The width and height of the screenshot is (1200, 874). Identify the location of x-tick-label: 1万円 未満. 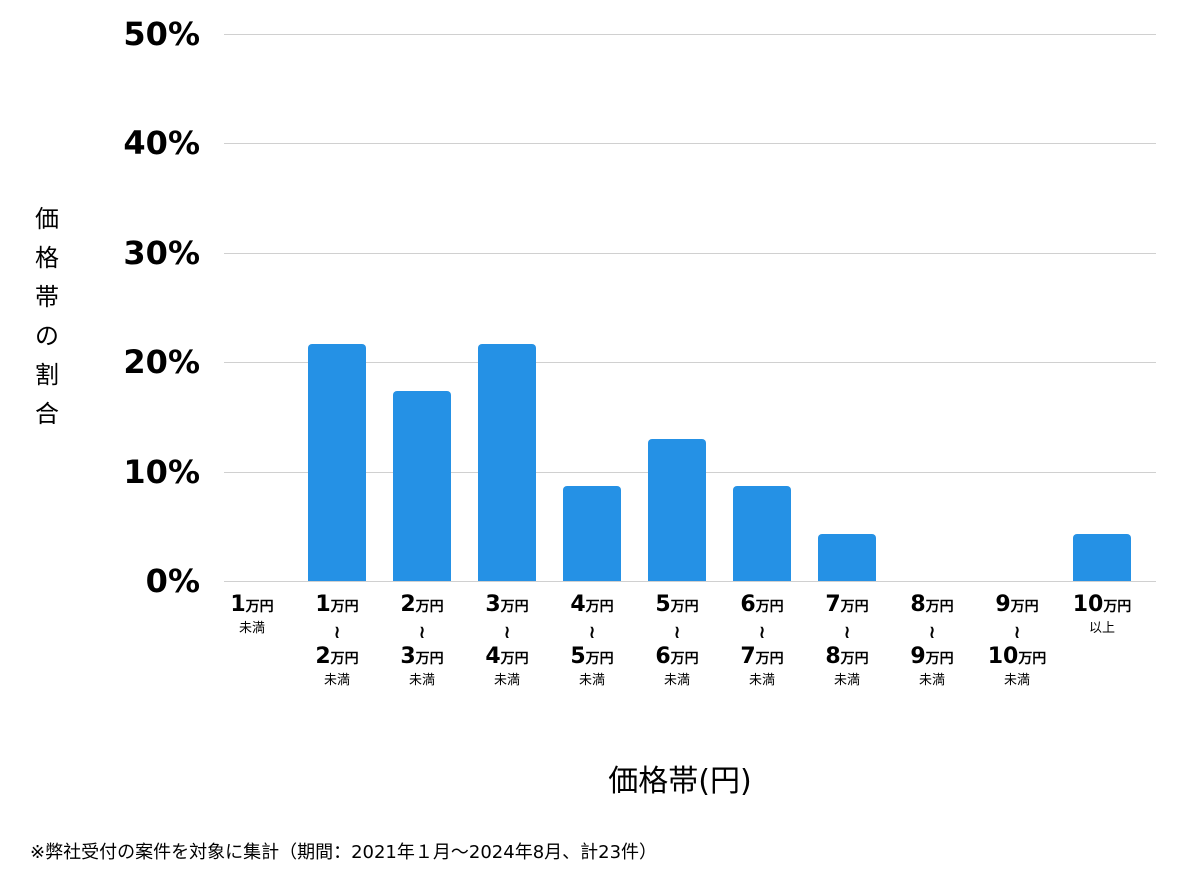
(252, 614).